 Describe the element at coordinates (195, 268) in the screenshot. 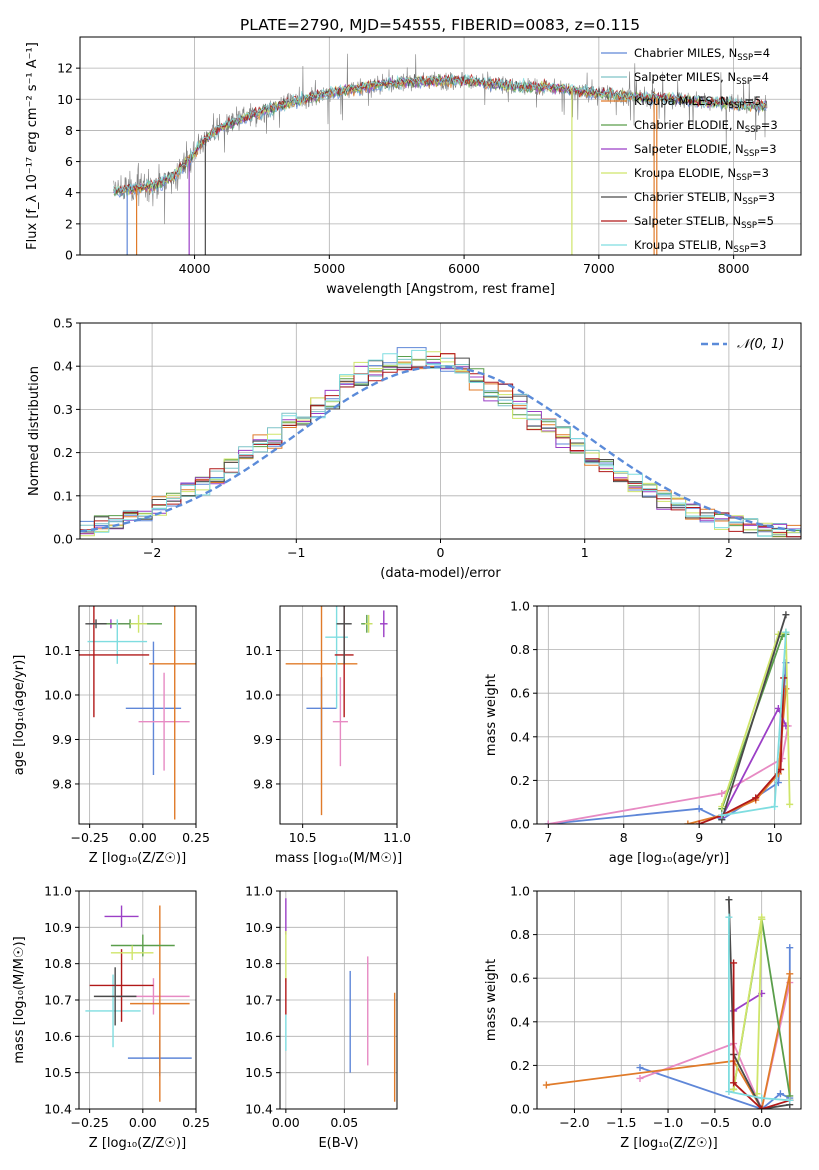

I see `x-tick-label: 4000` at that location.